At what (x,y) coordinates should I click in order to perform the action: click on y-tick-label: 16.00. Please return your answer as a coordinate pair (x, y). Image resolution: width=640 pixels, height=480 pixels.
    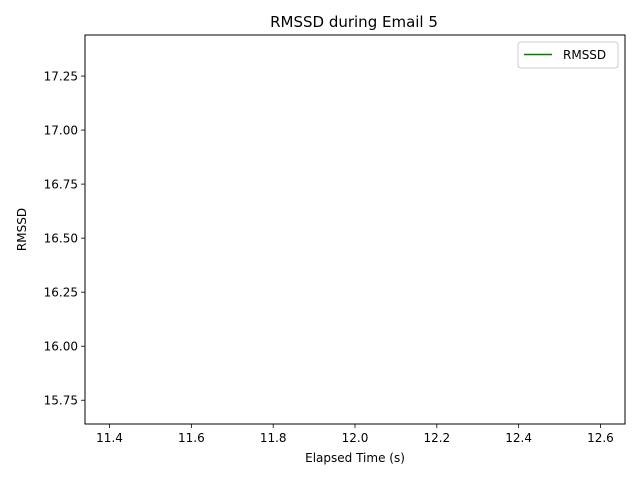
    Looking at the image, I should click on (61, 347).